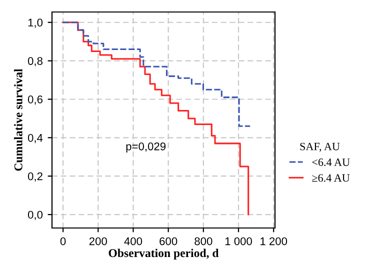  Describe the element at coordinates (274, 241) in the screenshot. I see `x-tick-label: 1 200` at that location.